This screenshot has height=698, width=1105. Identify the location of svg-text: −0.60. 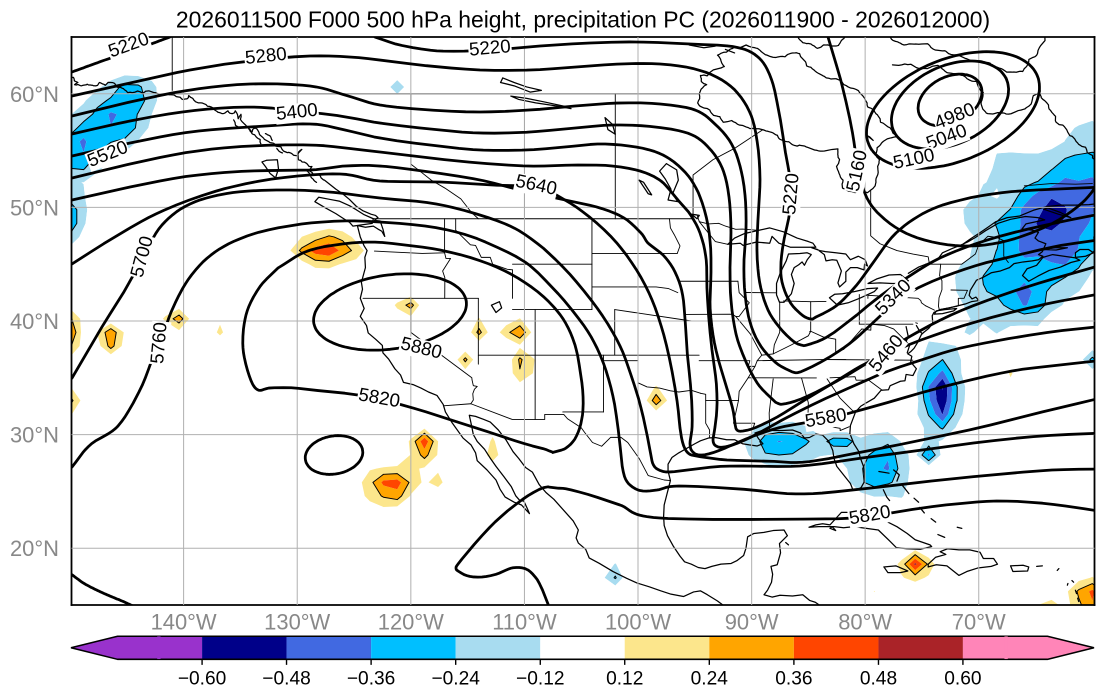
(202, 678).